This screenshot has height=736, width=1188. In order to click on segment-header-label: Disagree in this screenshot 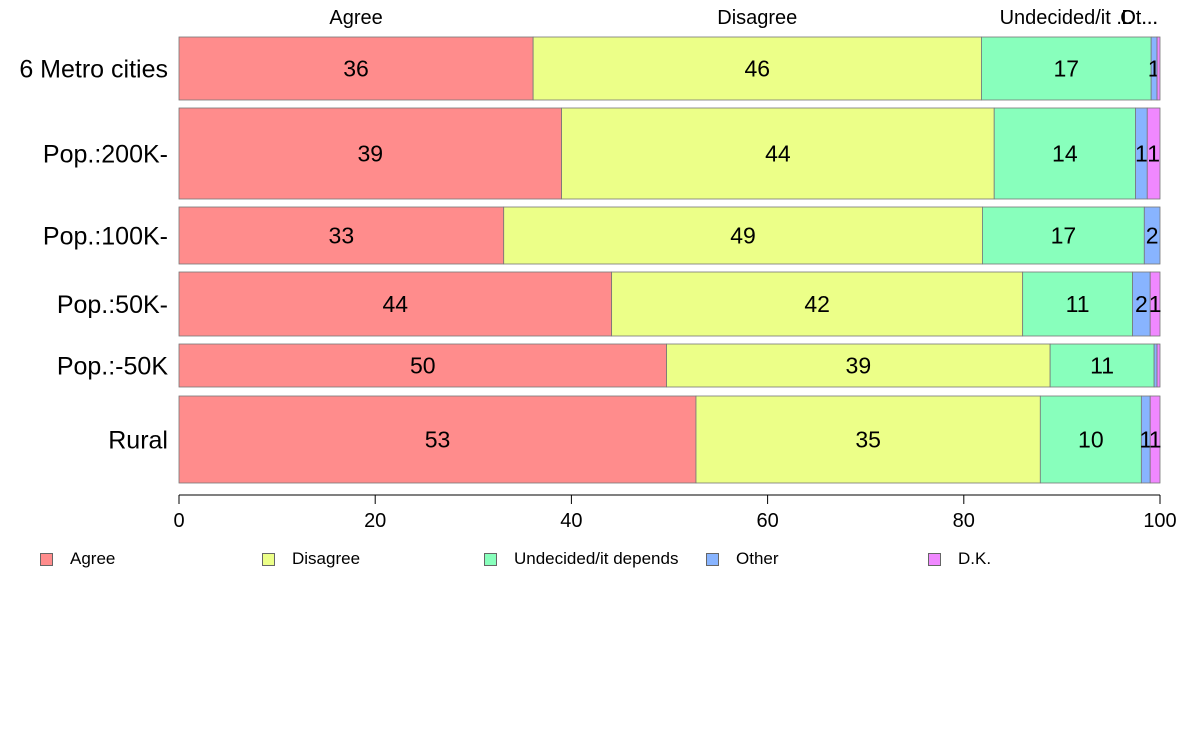, I will do `click(757, 18)`.